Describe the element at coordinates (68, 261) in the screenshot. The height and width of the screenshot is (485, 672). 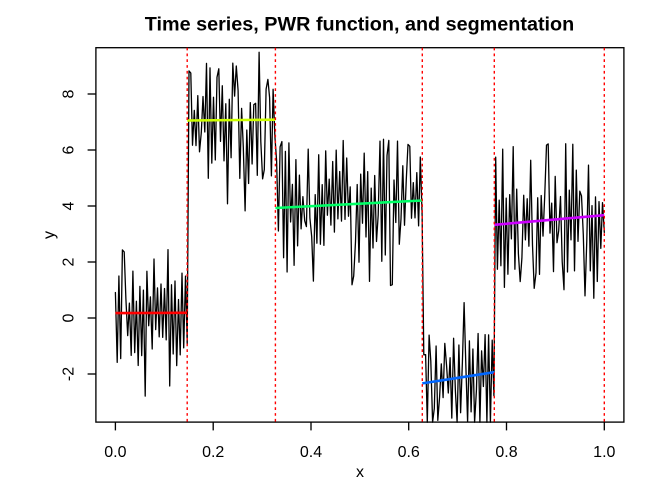
I see `svg-text: 2` at that location.